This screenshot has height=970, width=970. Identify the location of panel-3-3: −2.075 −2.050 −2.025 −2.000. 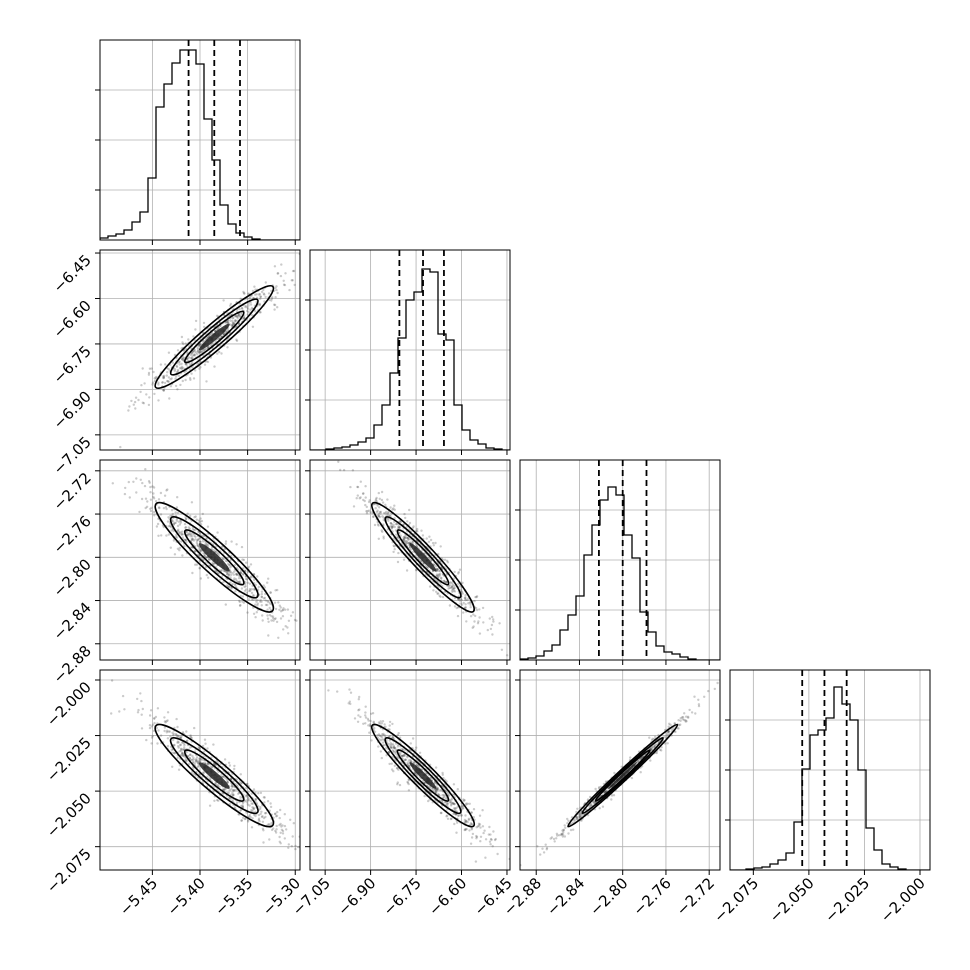
(820, 797).